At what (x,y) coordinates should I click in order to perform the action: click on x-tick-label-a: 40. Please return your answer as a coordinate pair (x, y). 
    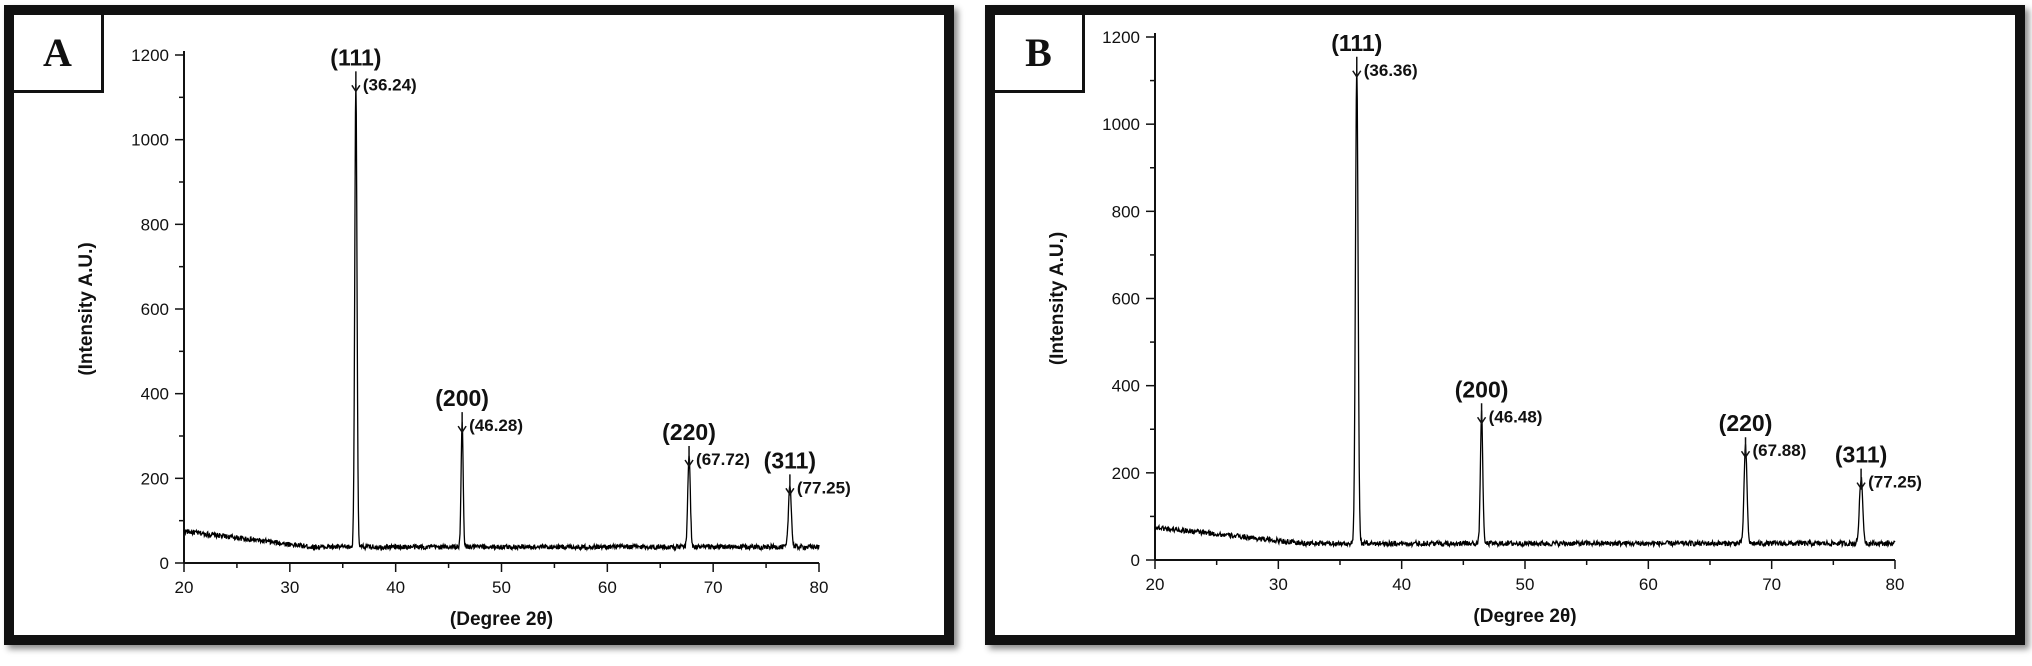
    Looking at the image, I should click on (395, 587).